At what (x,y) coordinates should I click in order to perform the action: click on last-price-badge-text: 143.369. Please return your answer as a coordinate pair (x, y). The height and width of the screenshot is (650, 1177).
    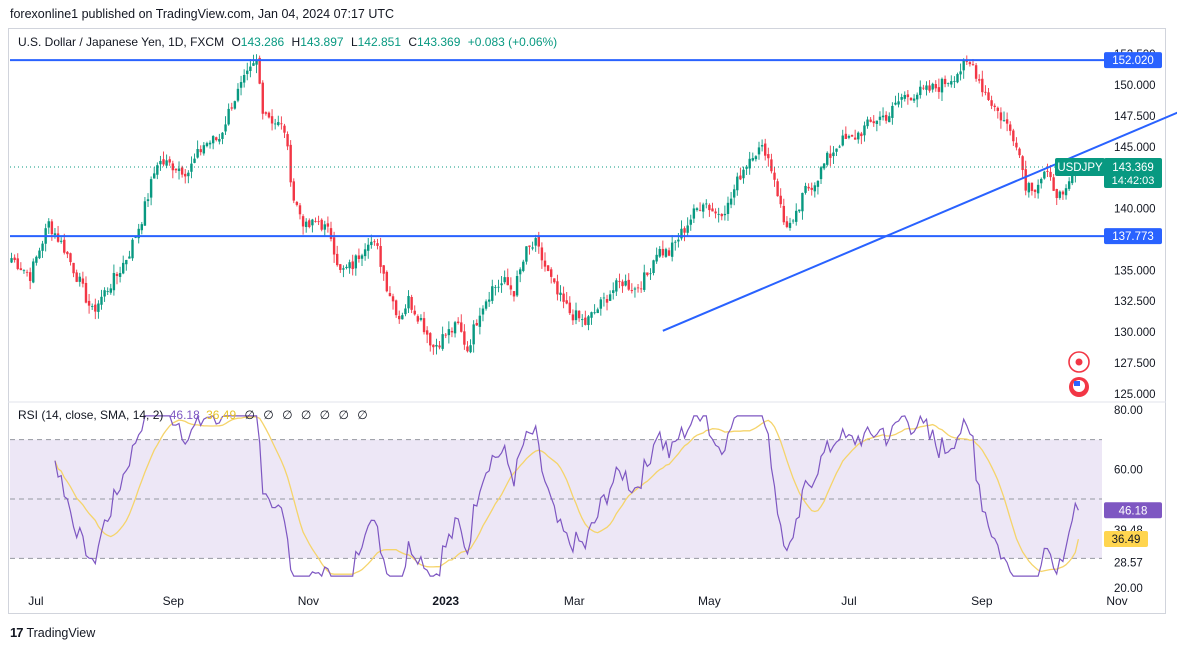
    Looking at the image, I should click on (1133, 168).